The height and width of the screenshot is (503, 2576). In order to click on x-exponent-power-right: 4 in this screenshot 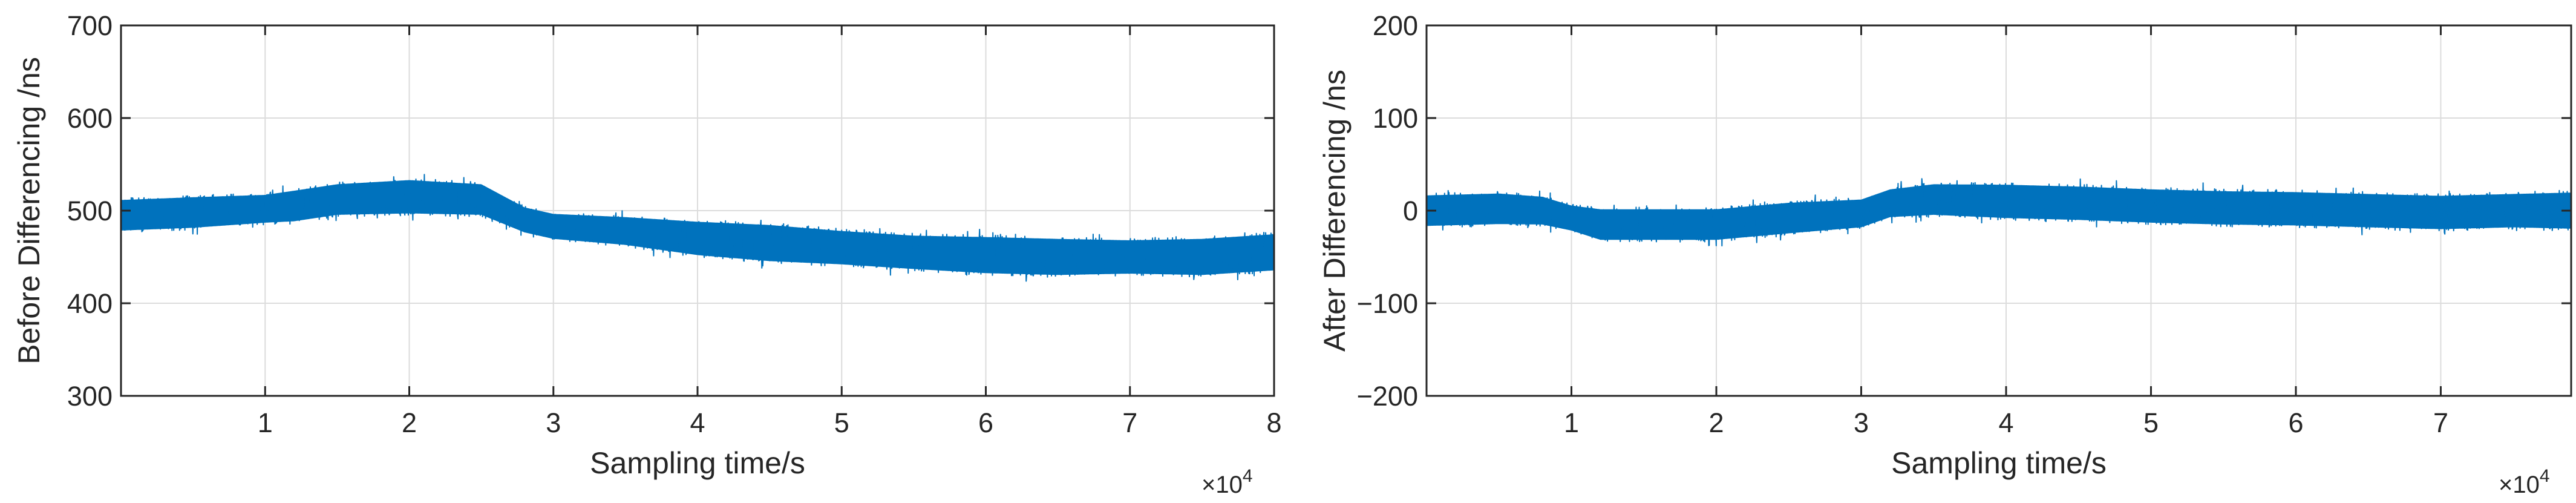, I will do `click(2545, 476)`.